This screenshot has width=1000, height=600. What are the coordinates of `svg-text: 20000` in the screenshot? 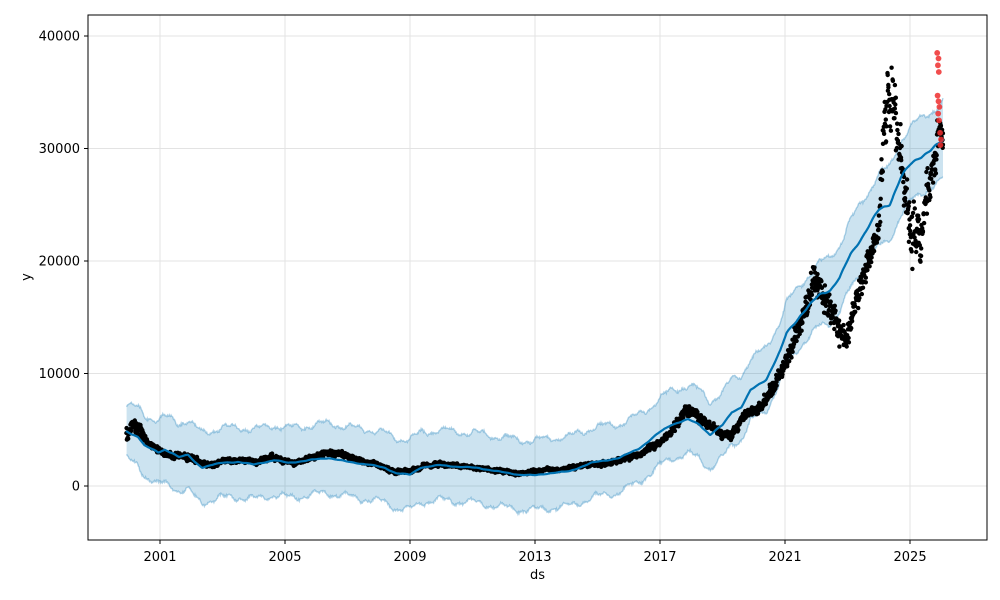 It's located at (59, 262).